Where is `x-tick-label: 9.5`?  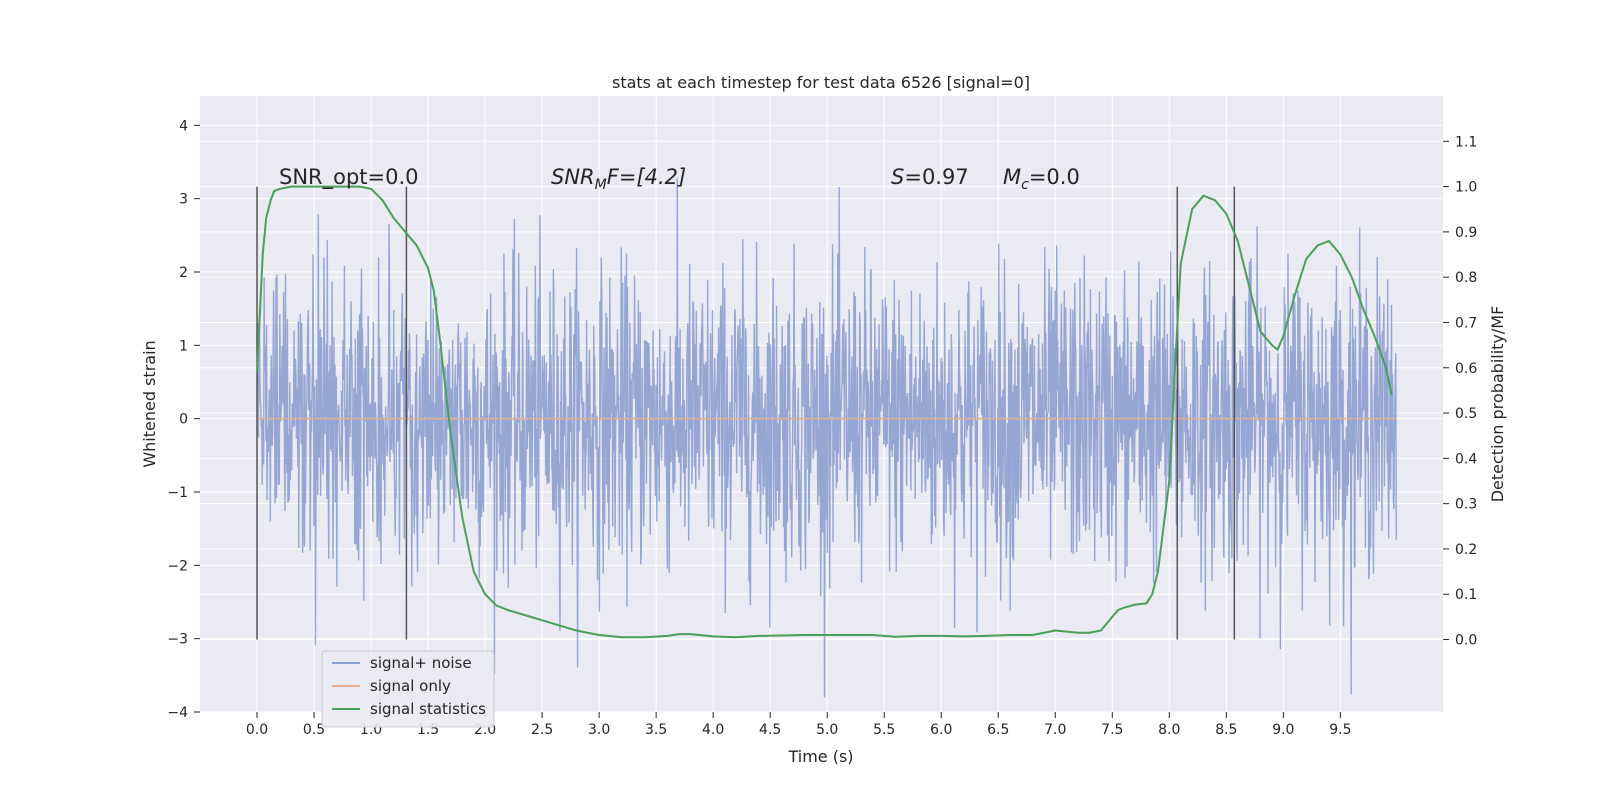 x-tick-label: 9.5 is located at coordinates (1340, 730).